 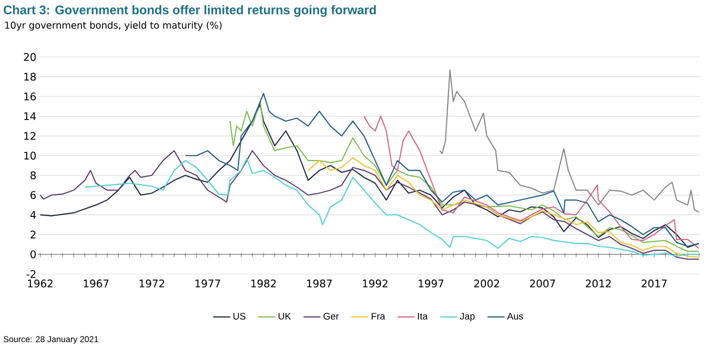 What do you see at coordinates (542, 284) in the screenshot?
I see `x-tick-label: 2007` at bounding box center [542, 284].